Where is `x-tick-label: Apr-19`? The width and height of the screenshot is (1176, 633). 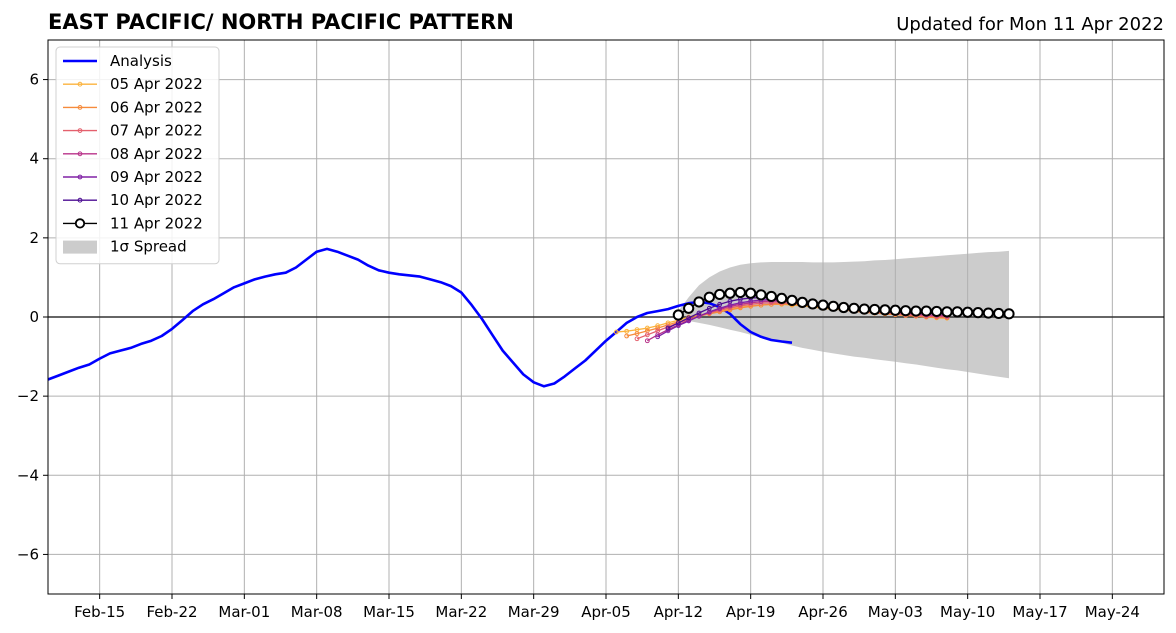
x-tick-label: Apr-19 is located at coordinates (751, 612).